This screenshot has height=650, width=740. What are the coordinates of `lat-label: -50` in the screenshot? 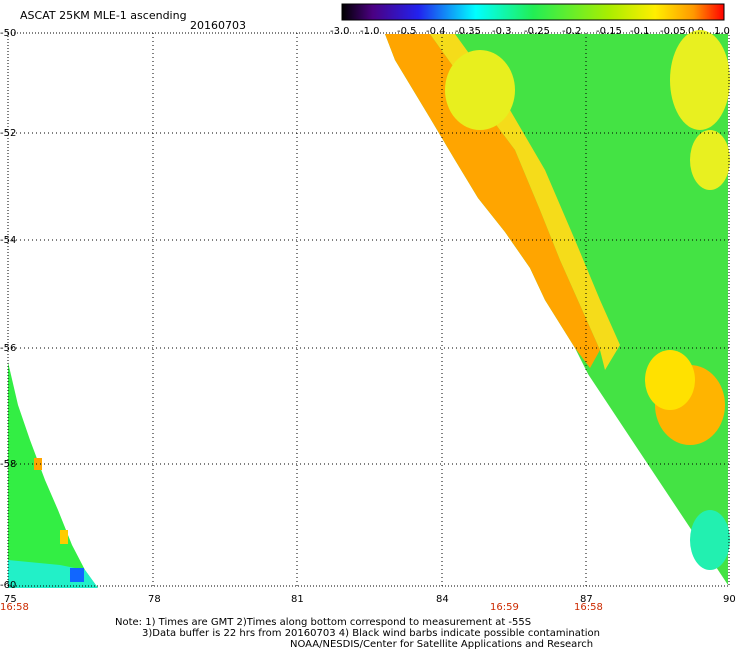 It's located at (8, 33).